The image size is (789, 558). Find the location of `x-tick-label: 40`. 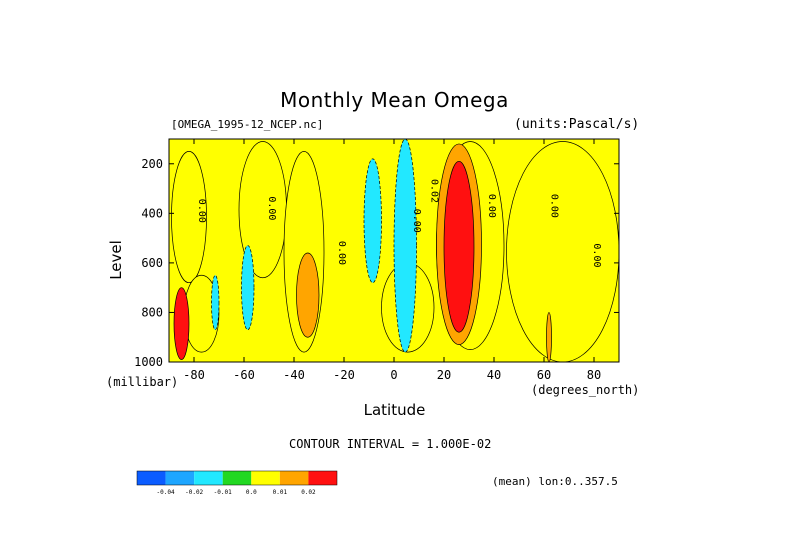

x-tick-label: 40 is located at coordinates (494, 375).